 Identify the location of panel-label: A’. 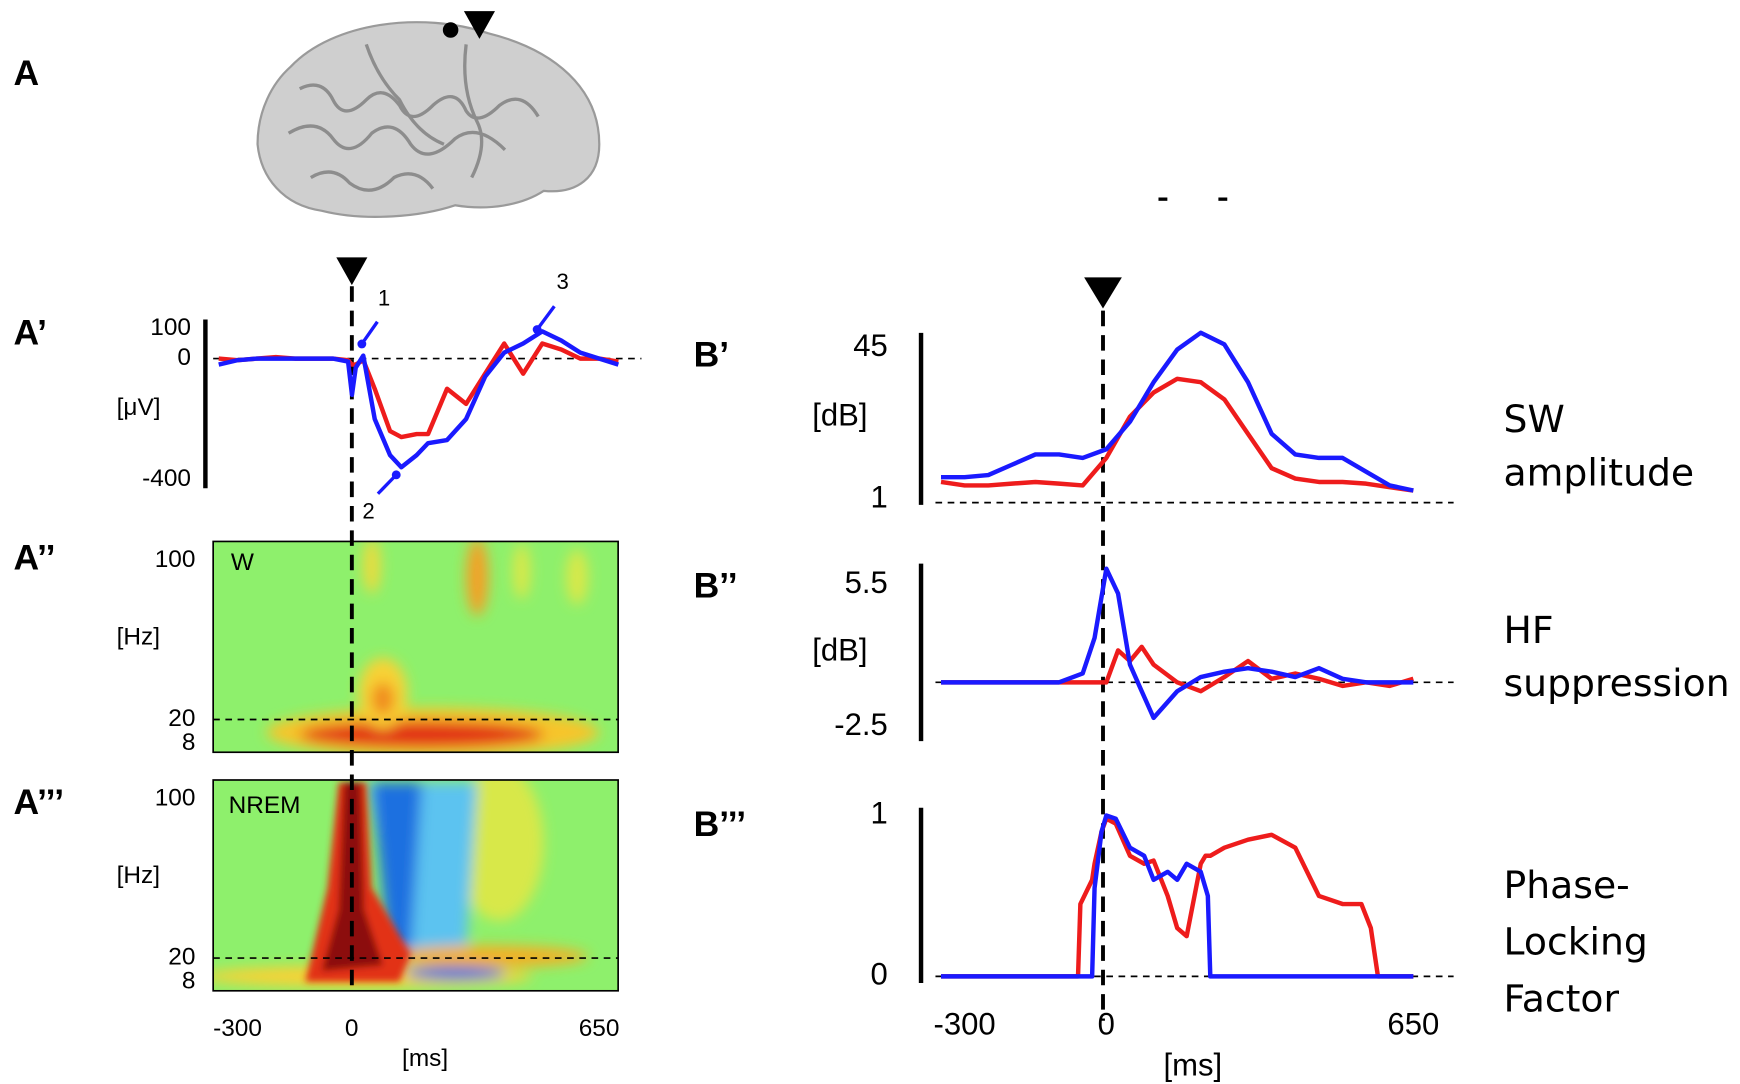
(30, 332).